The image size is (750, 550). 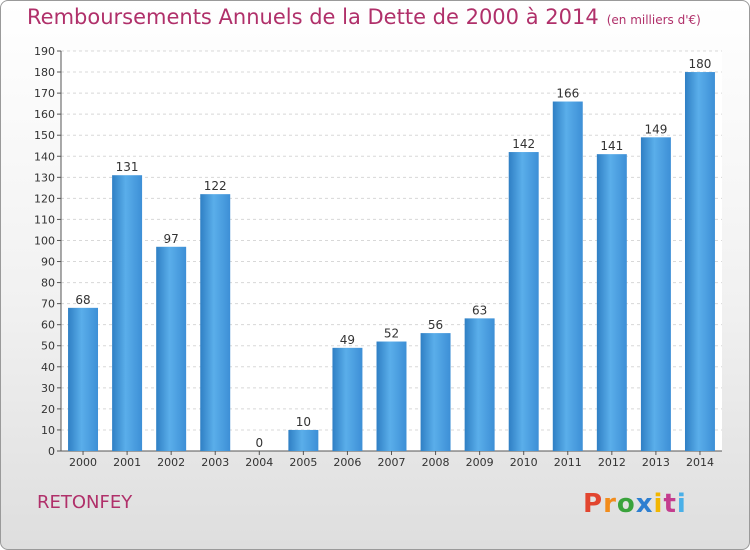 What do you see at coordinates (644, 504) in the screenshot?
I see `brand-letter: x` at bounding box center [644, 504].